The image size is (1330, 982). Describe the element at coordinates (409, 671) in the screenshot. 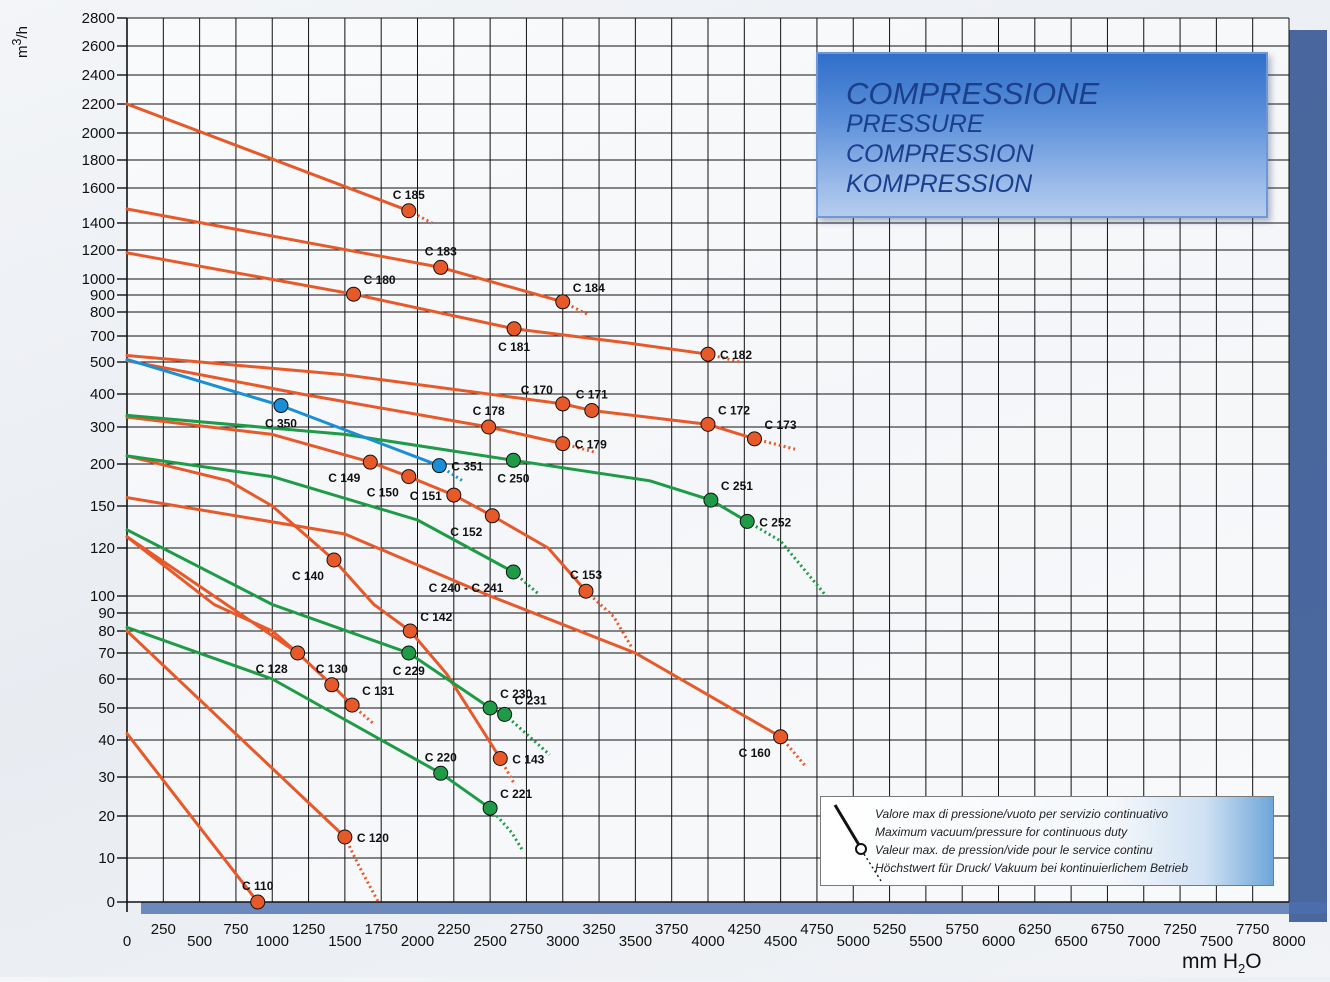

I see `curve-label: C 229` at that location.